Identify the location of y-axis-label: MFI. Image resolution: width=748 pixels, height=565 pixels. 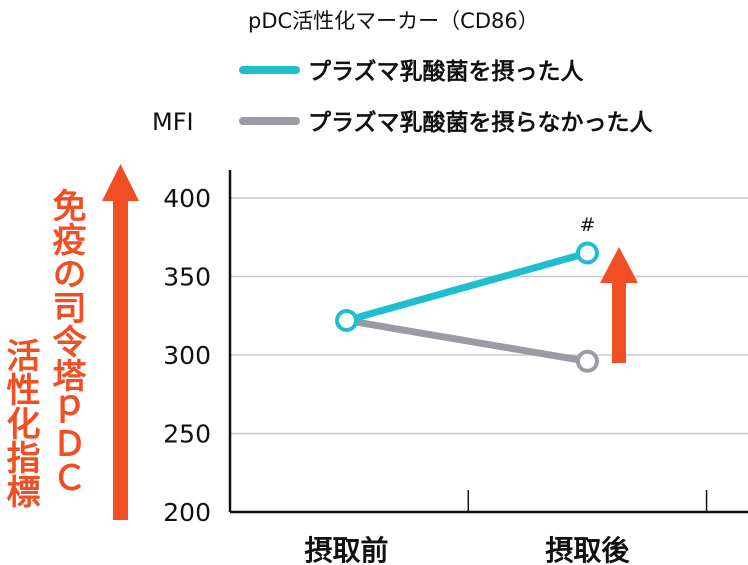
(173, 122).